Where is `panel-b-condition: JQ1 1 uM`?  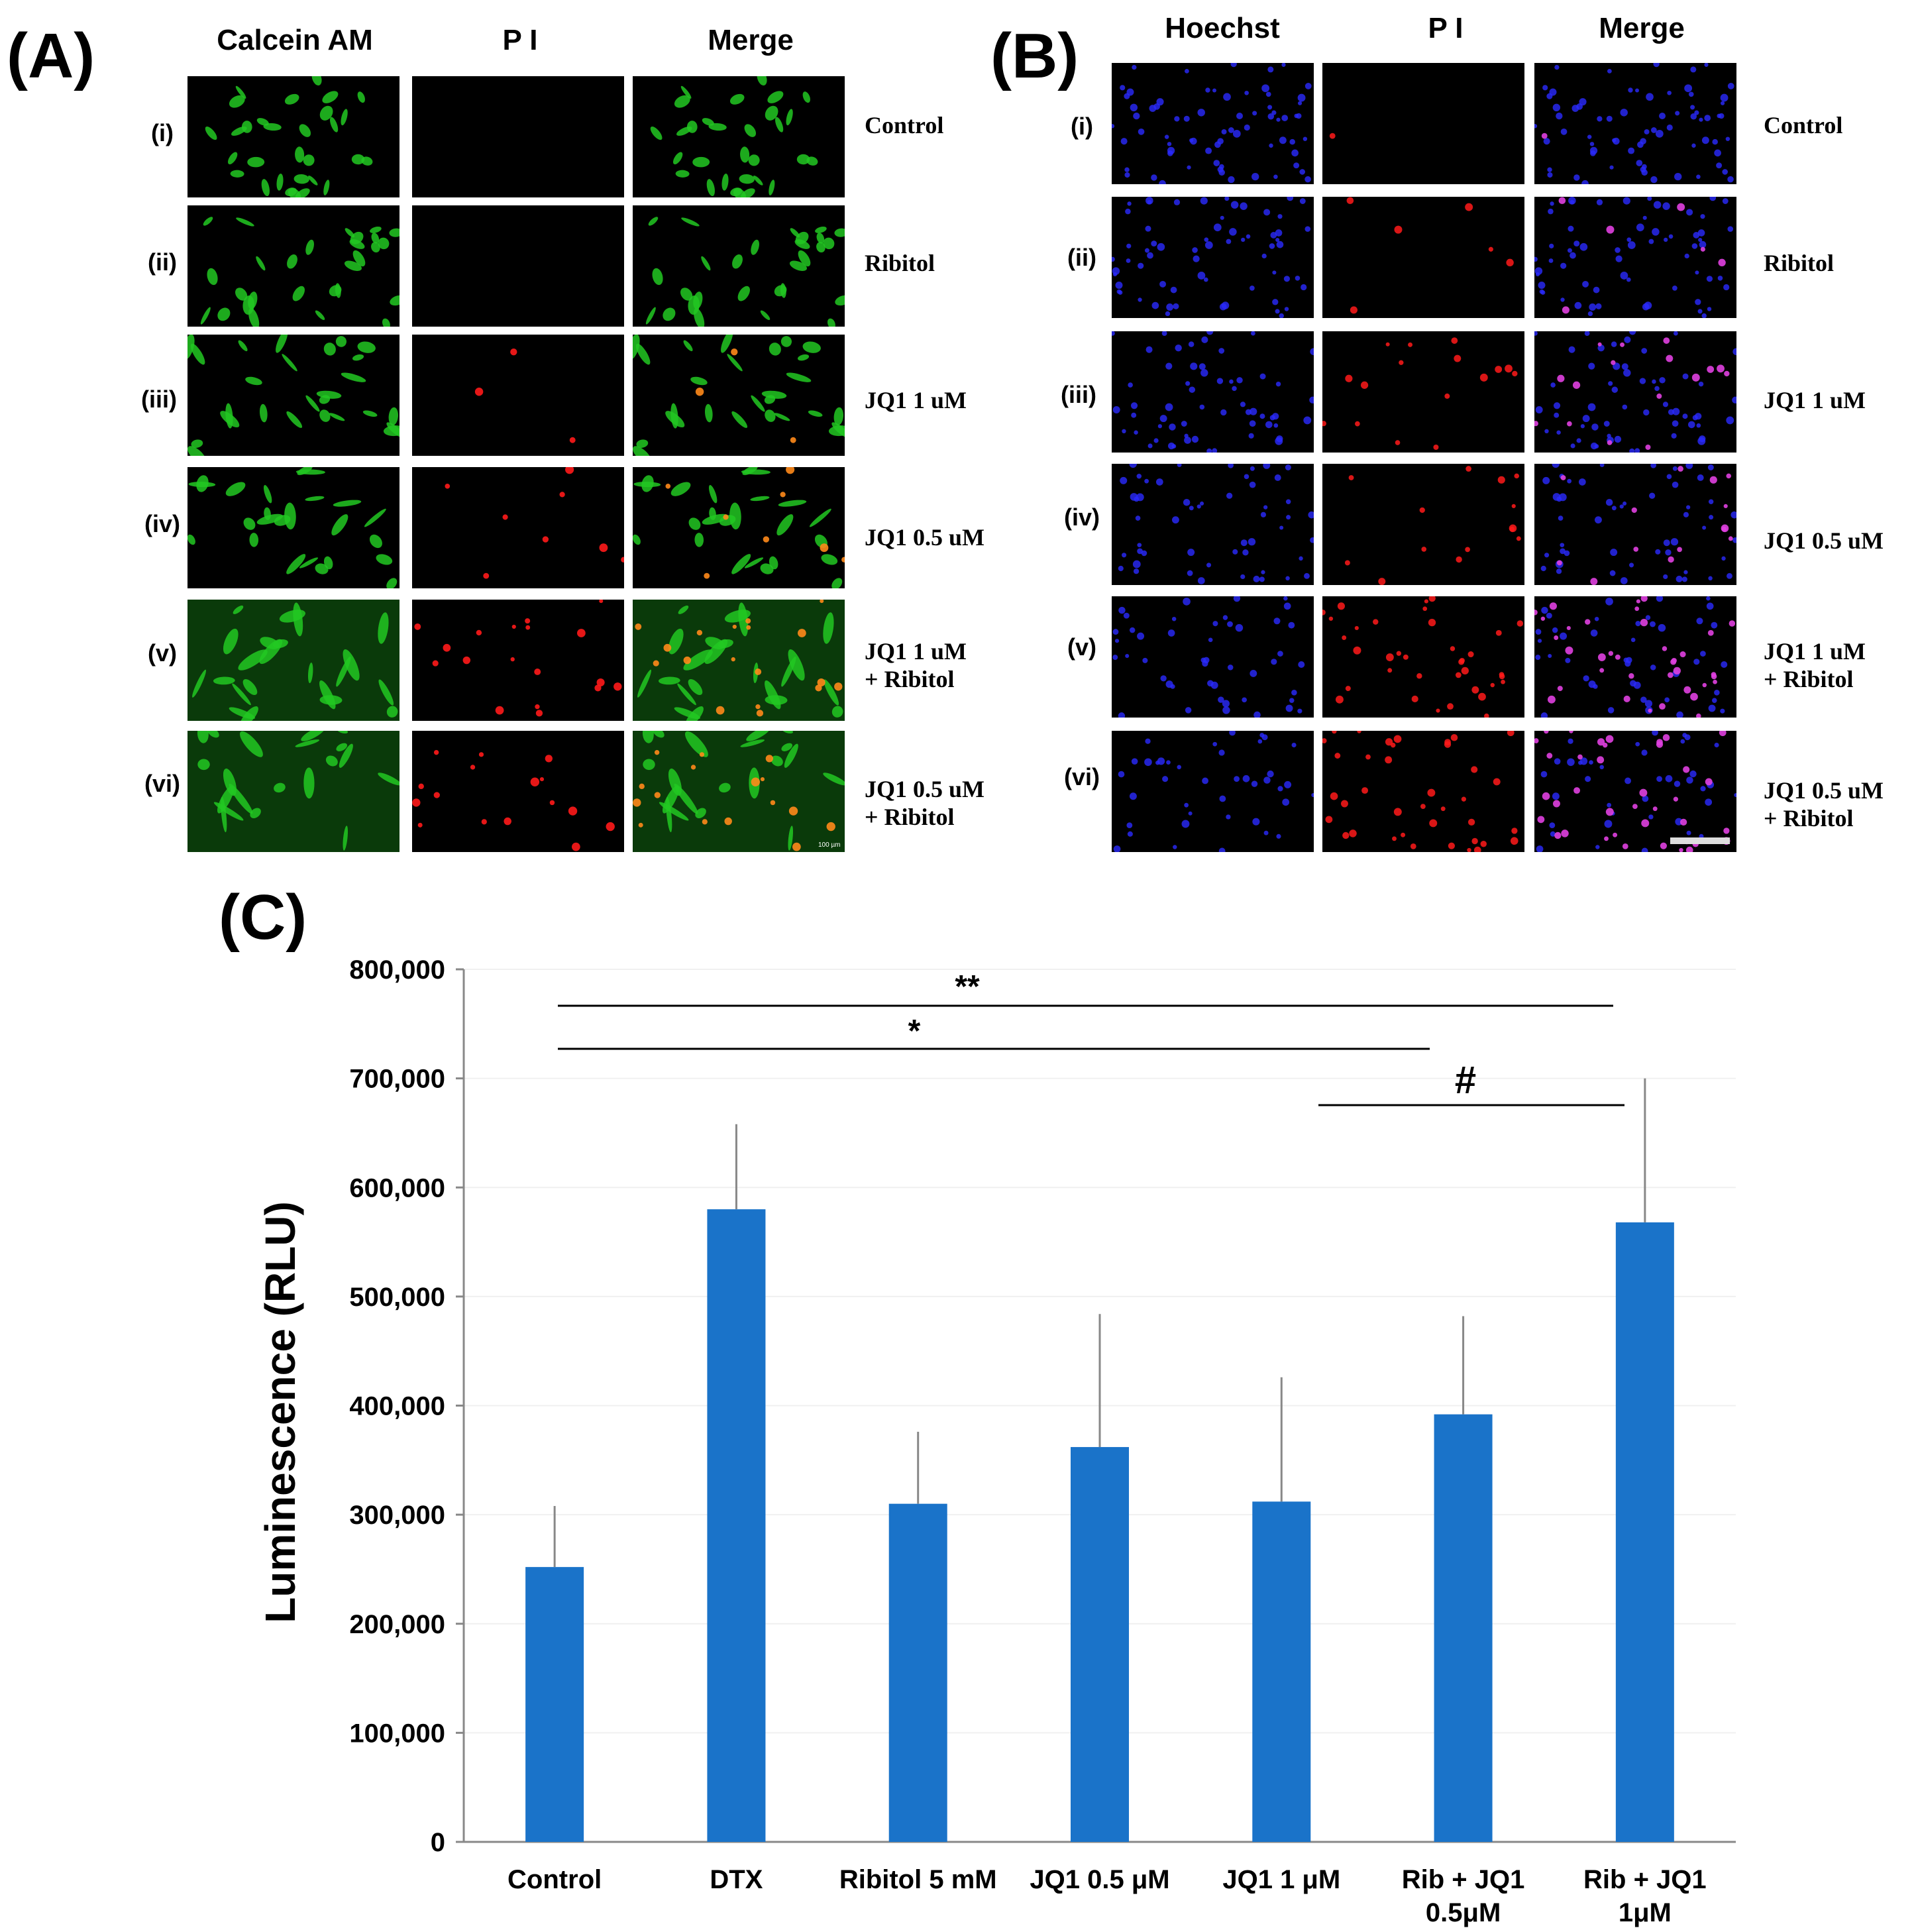 panel-b-condition: JQ1 1 uM is located at coordinates (1815, 400).